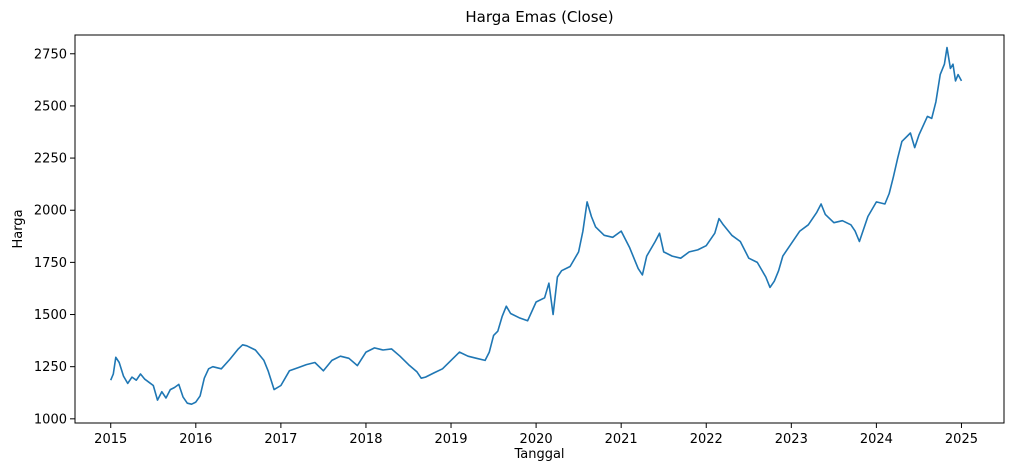  What do you see at coordinates (50, 367) in the screenshot?
I see `y-tick-label: 1250` at bounding box center [50, 367].